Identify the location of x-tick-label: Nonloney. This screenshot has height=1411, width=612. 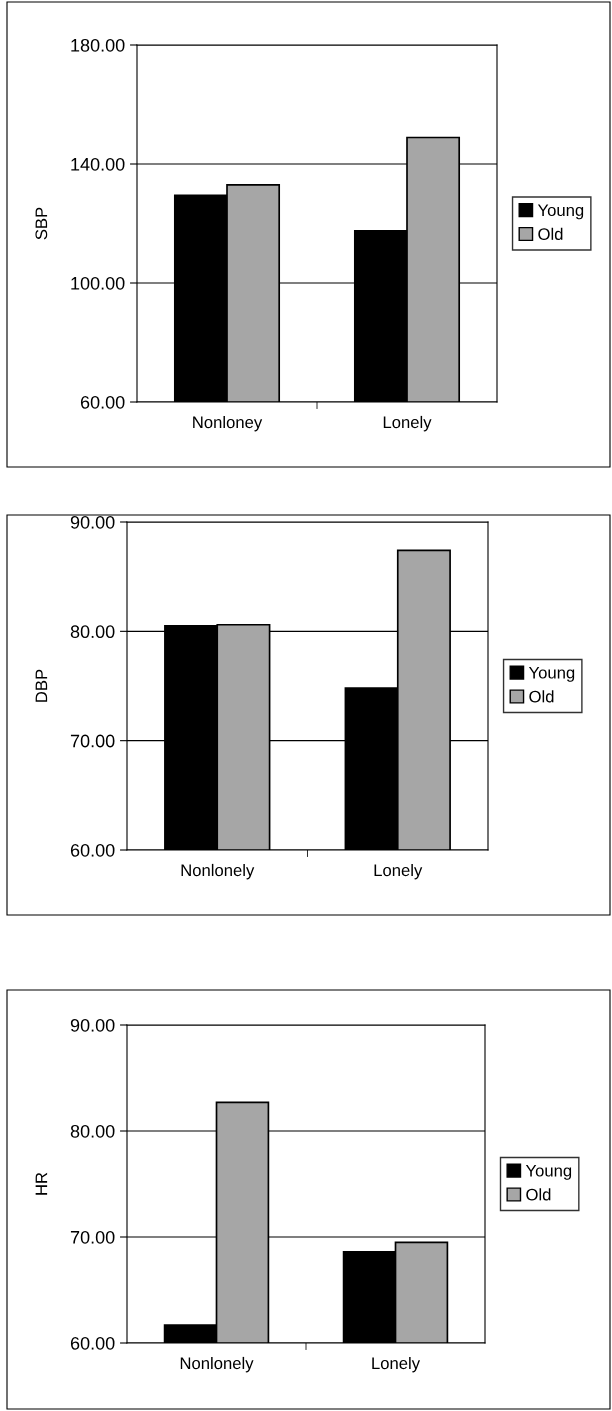
(228, 423).